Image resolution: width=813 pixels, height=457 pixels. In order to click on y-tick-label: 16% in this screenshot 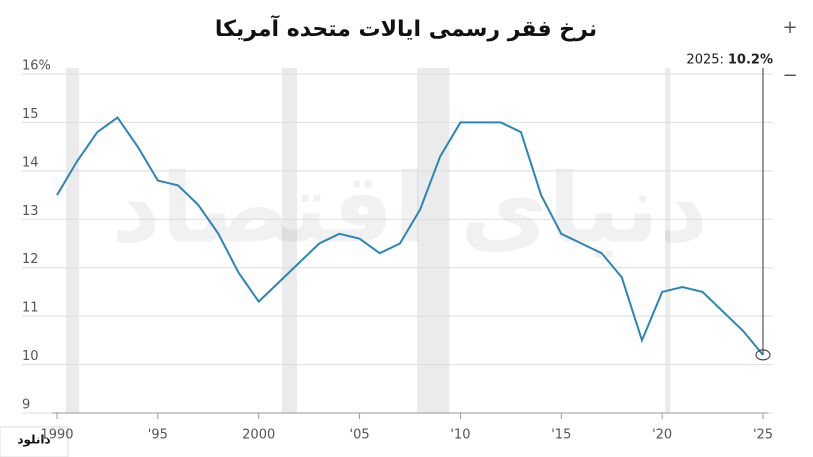, I will do `click(36, 66)`.